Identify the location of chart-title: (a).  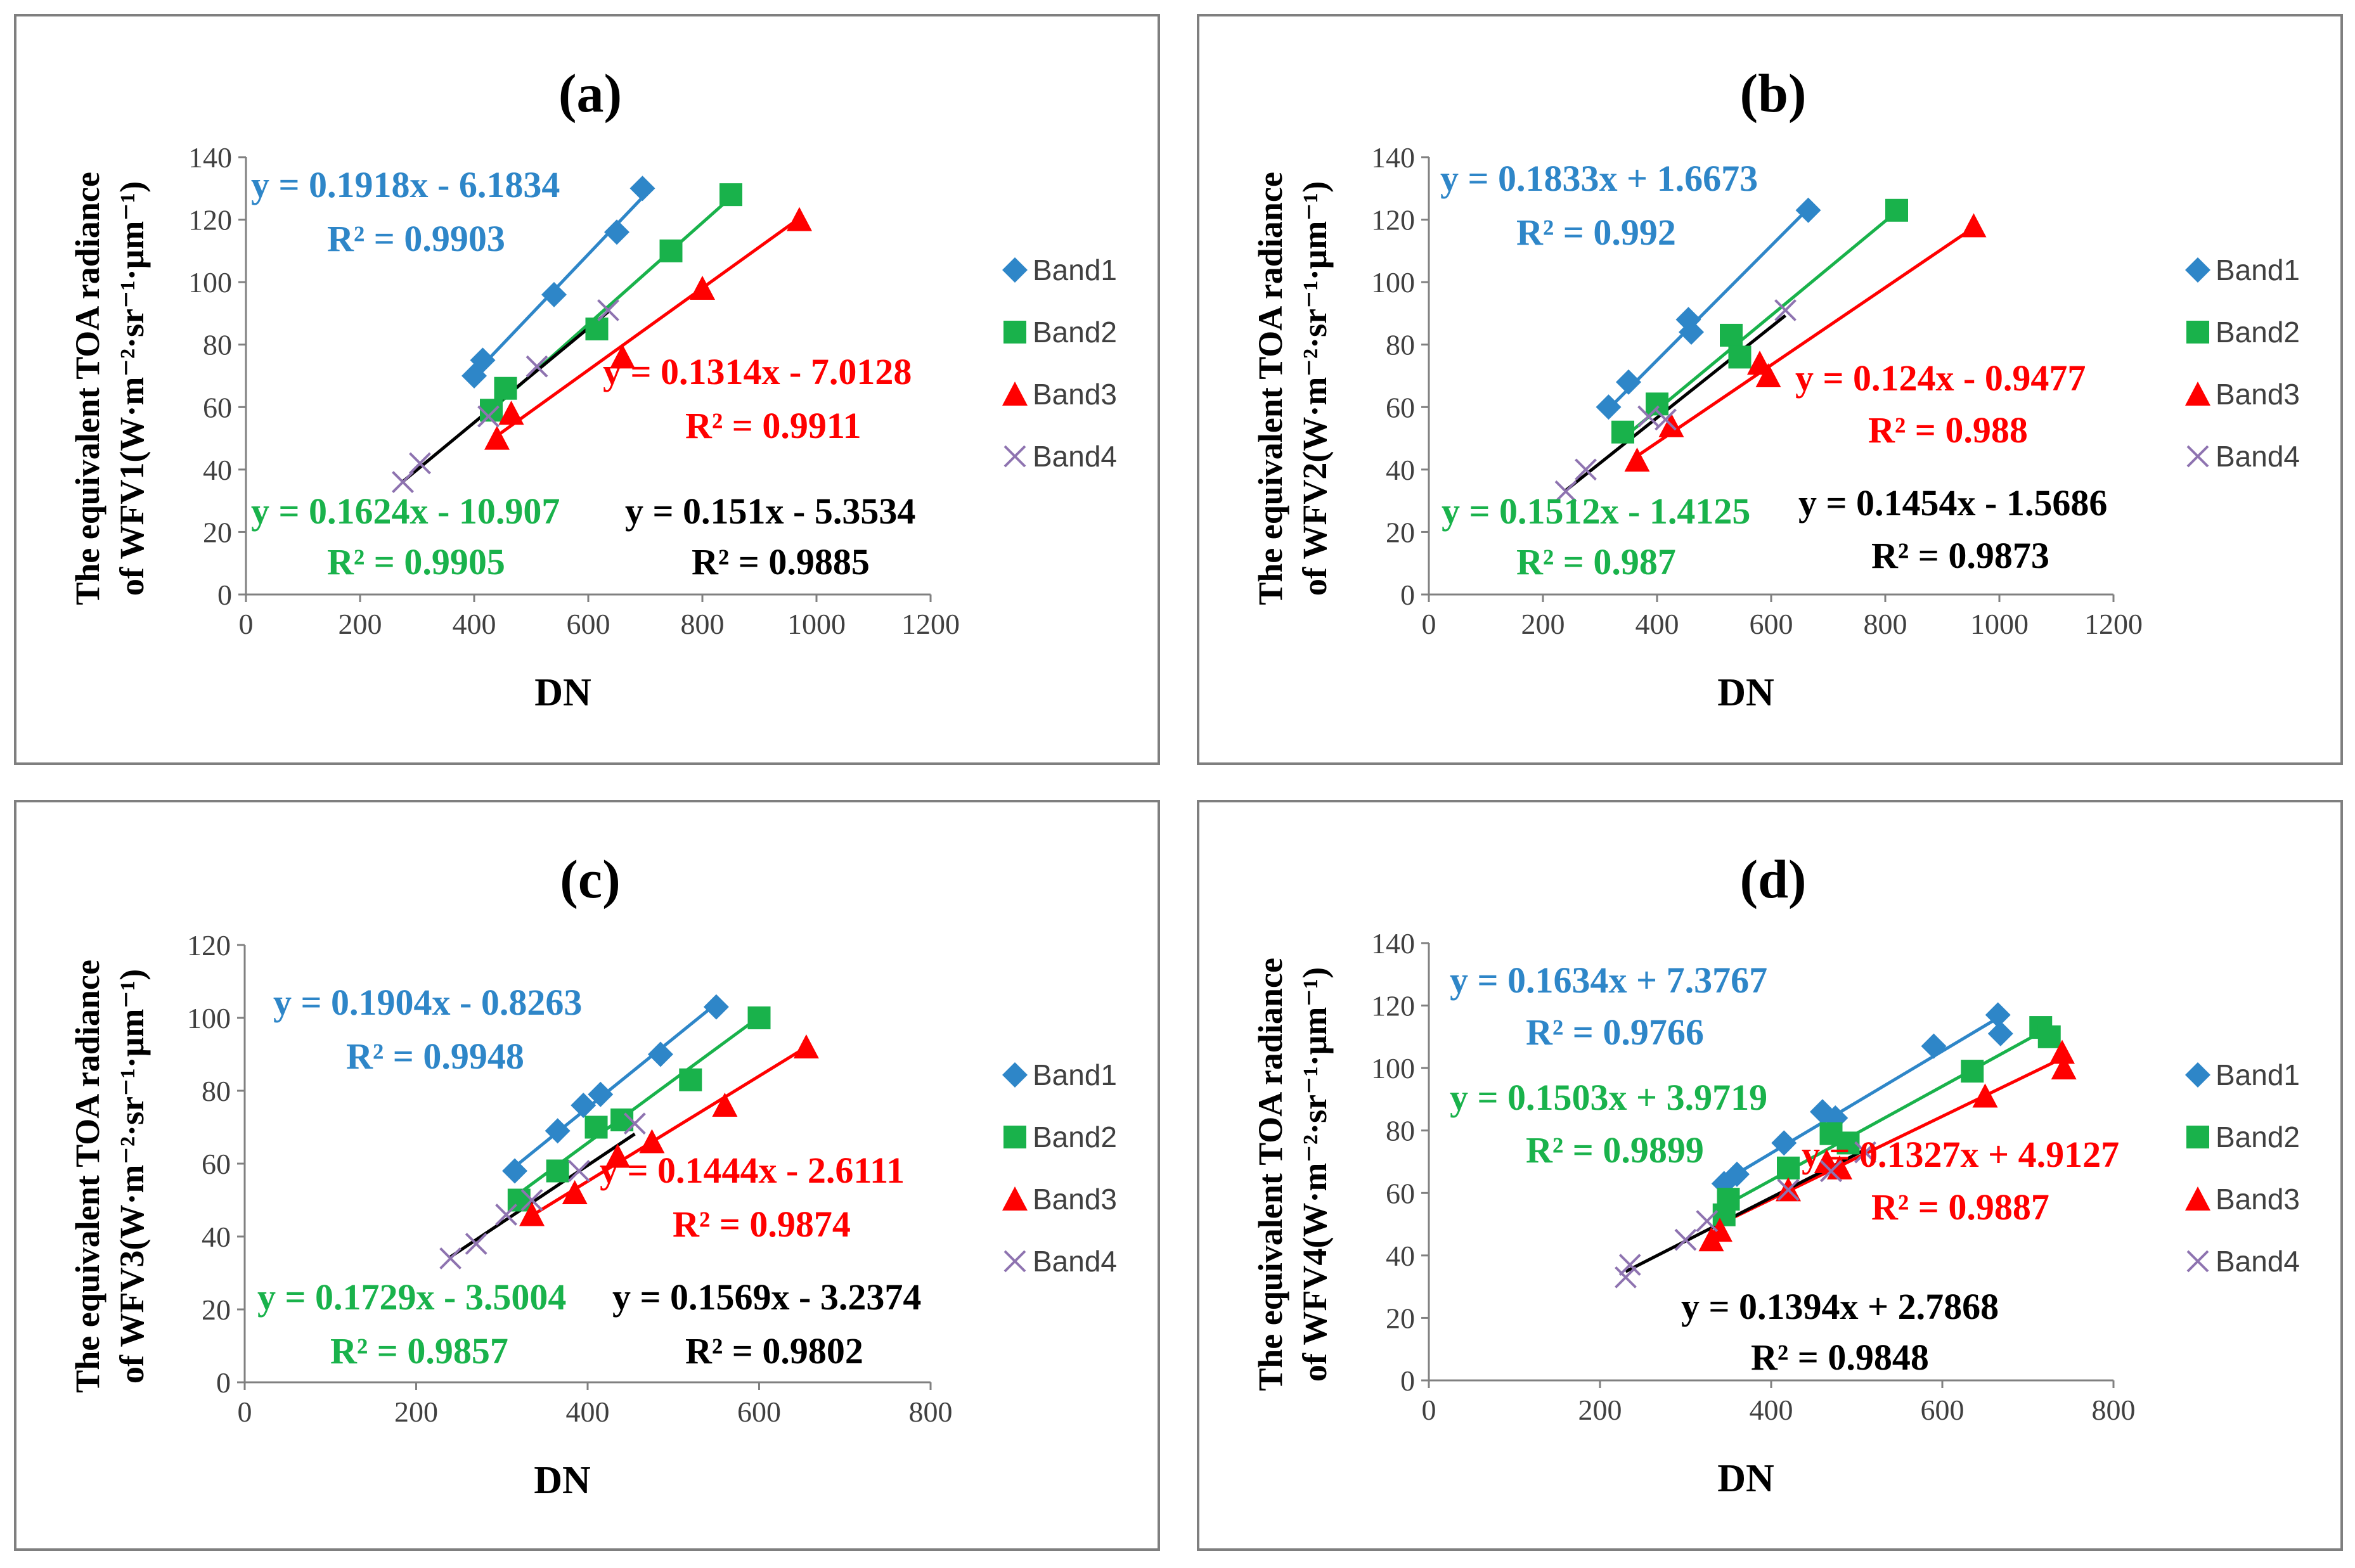
(590, 93).